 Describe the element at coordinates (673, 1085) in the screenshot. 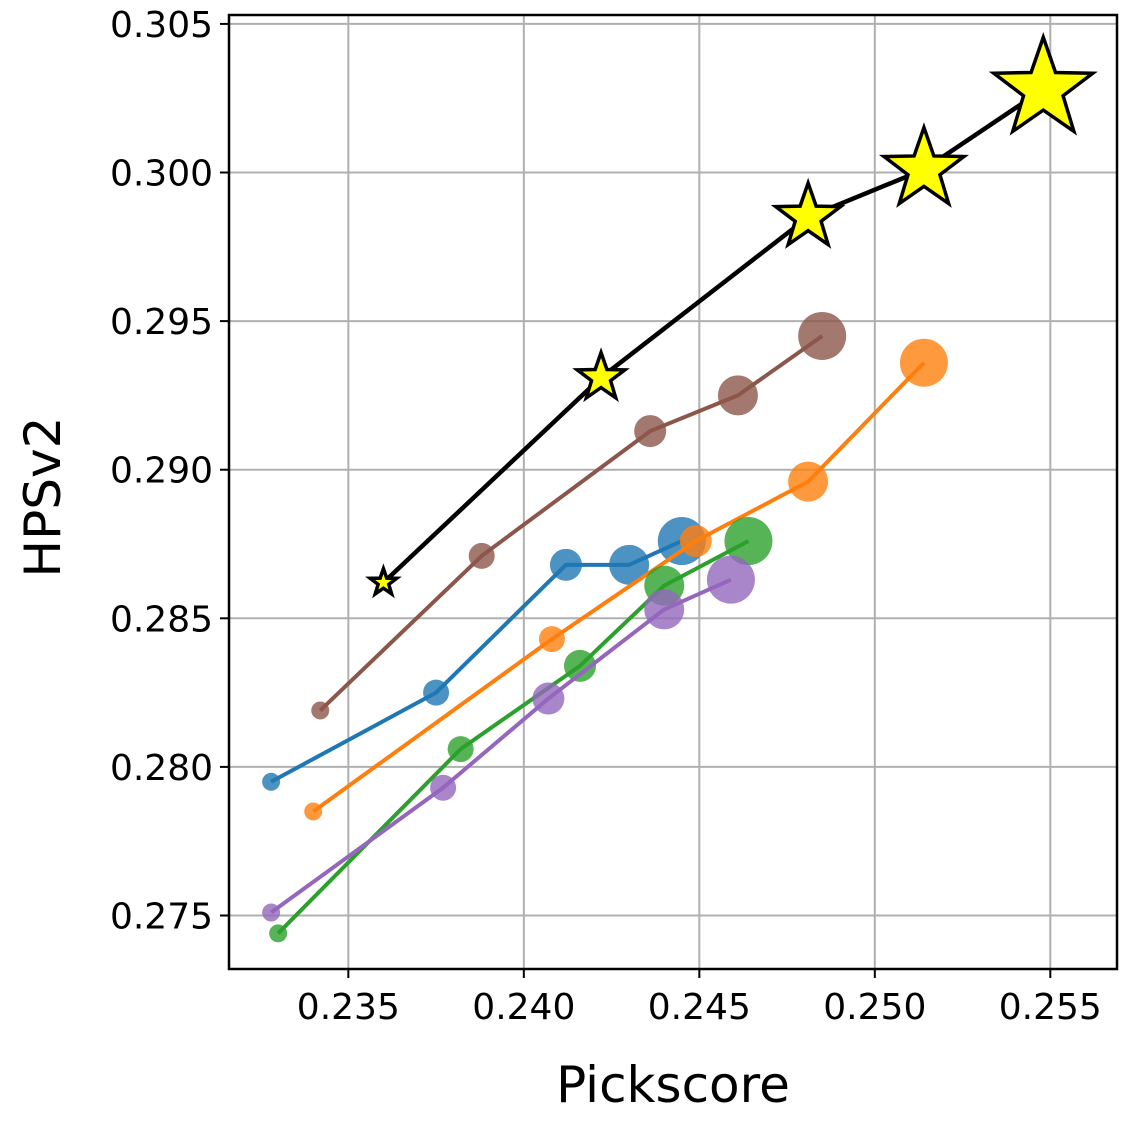

I see `x-axis-label: Pickscore` at that location.